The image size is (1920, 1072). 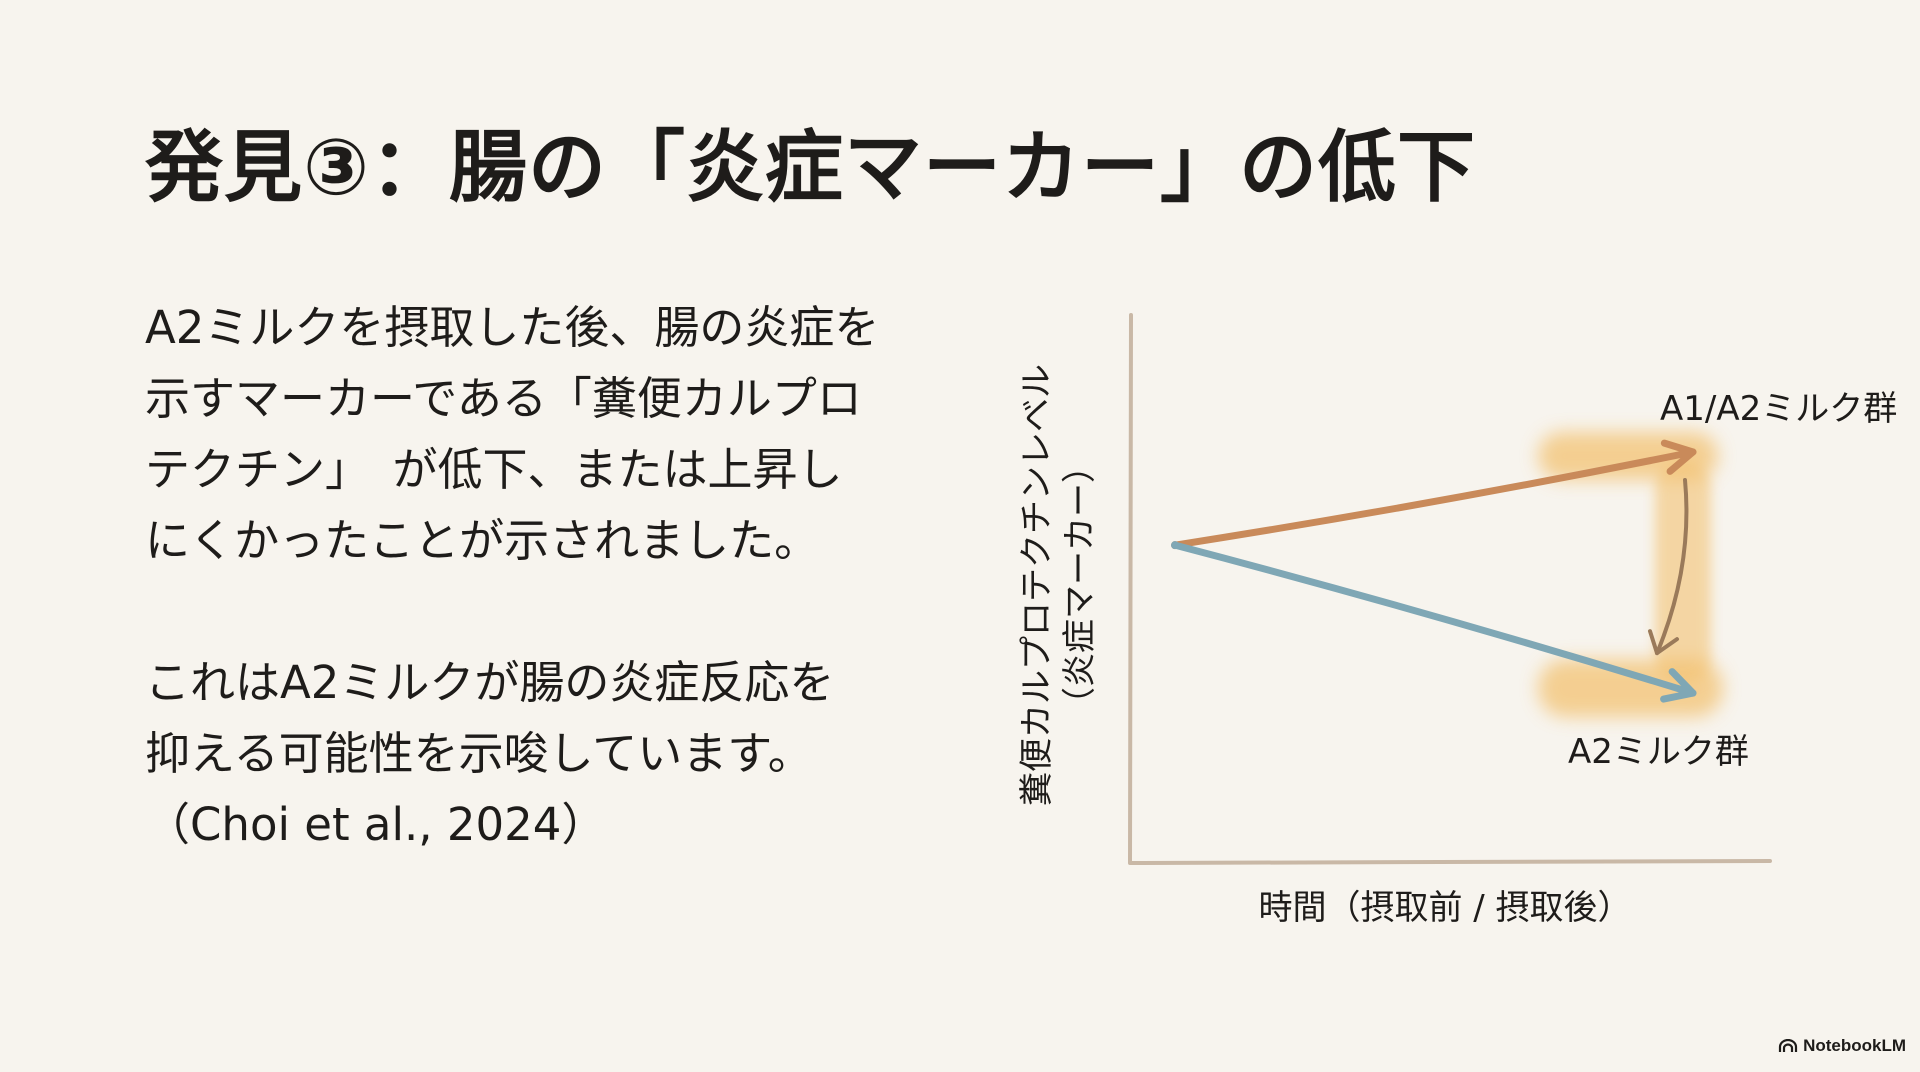 What do you see at coordinates (1663, 642) in the screenshot?
I see `comparison-arrowhead` at bounding box center [1663, 642].